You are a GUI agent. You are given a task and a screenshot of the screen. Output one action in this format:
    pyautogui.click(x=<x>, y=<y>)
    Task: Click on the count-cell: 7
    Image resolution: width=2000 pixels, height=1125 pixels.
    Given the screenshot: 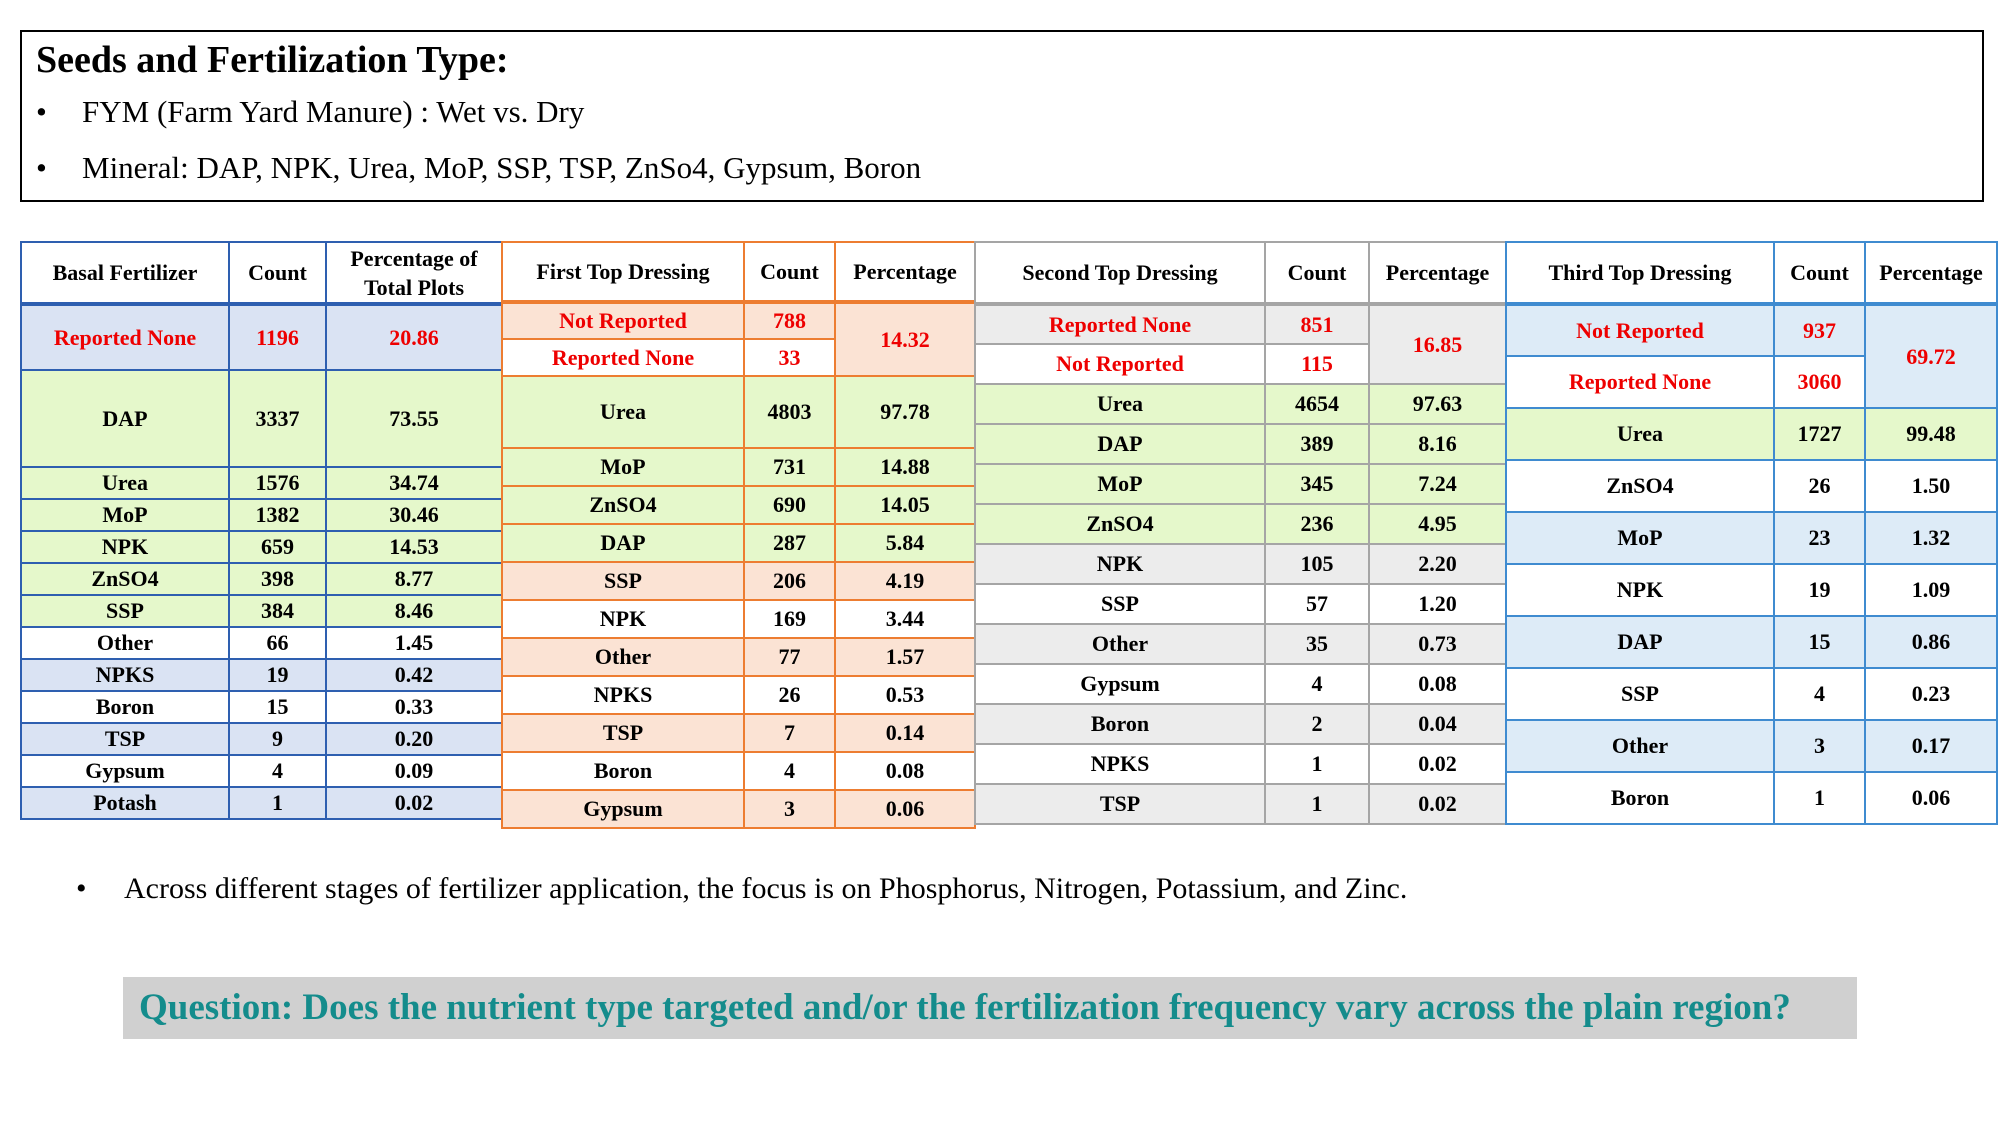 What is the action you would take?
    pyautogui.click(x=789, y=733)
    